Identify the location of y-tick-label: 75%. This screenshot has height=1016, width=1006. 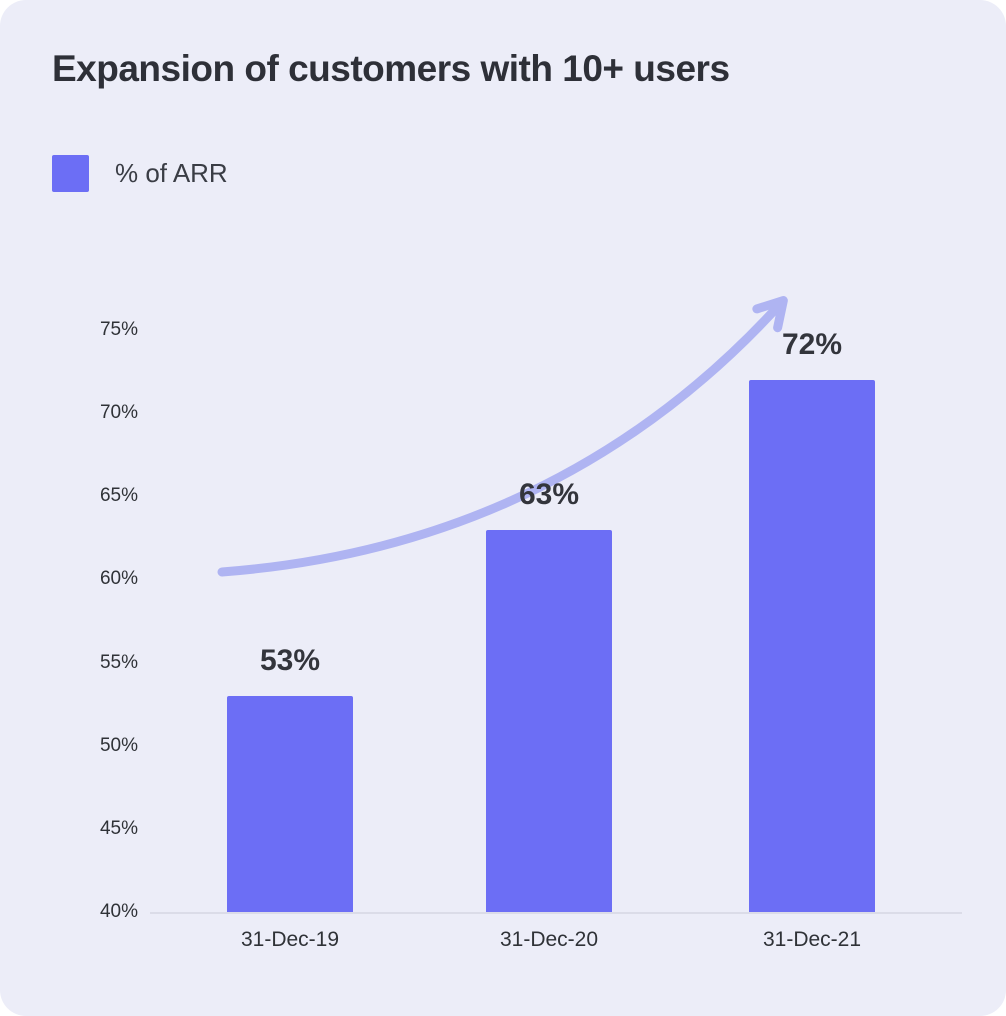
(118, 329).